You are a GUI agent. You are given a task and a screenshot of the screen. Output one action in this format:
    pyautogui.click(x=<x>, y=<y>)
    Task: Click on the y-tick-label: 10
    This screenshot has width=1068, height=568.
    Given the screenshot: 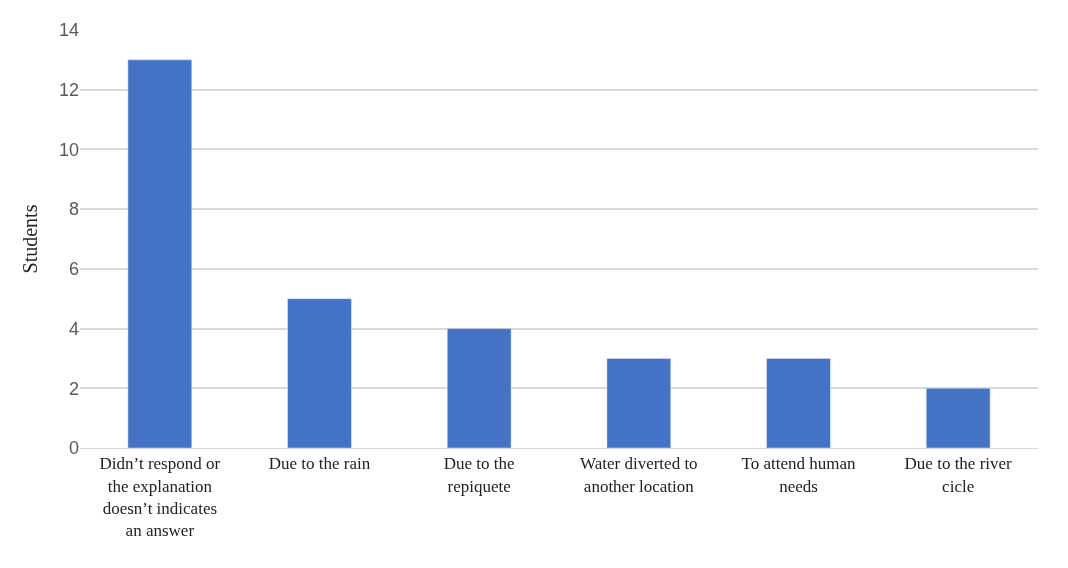 What is the action you would take?
    pyautogui.click(x=68, y=149)
    